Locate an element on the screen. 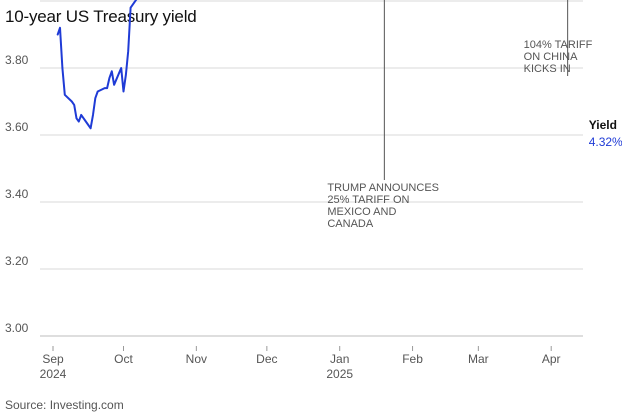  x-tick-label-3: Dec is located at coordinates (266, 359).